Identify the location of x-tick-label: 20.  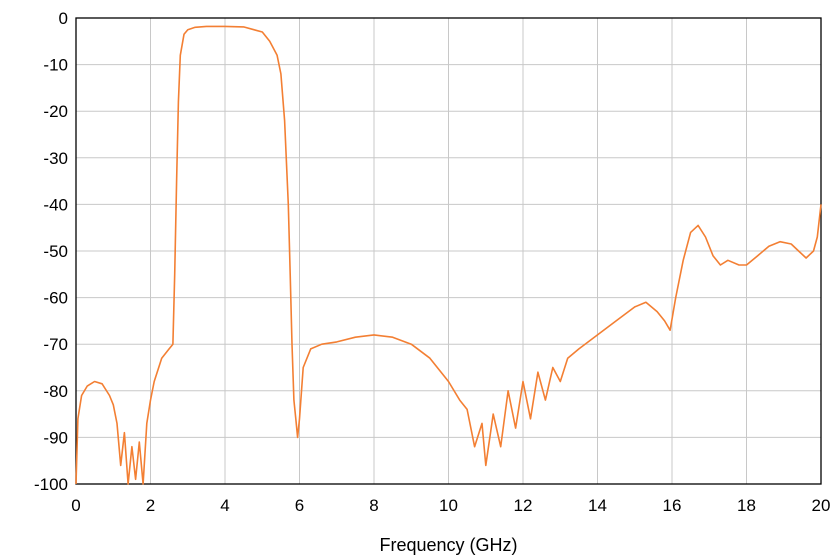
(821, 505).